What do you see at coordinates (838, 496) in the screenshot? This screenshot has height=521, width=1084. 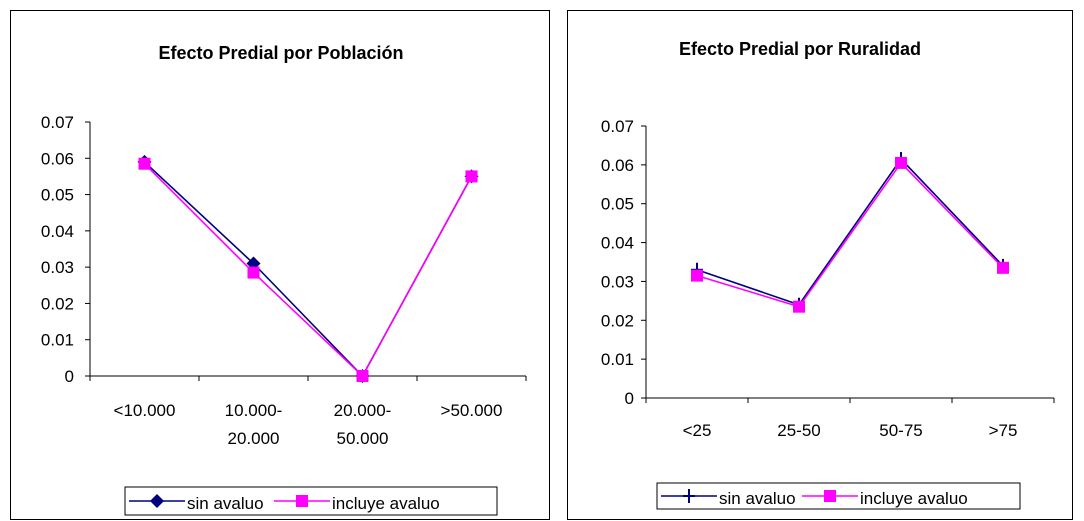 I see `legend-box` at bounding box center [838, 496].